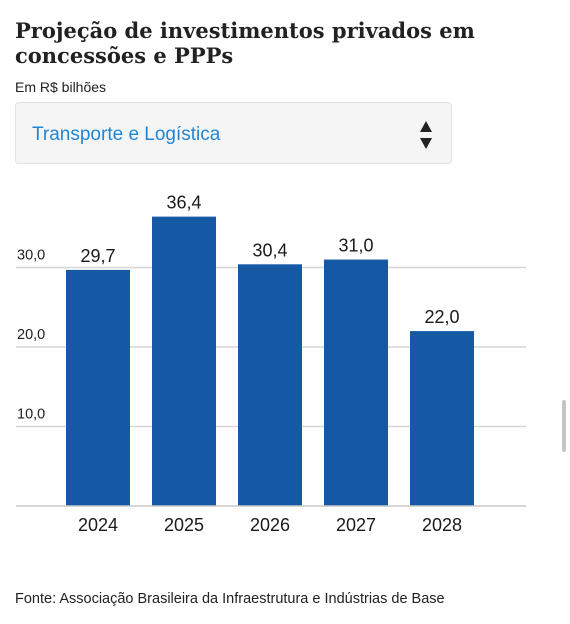  What do you see at coordinates (356, 525) in the screenshot?
I see `x-tick-label: 2027` at bounding box center [356, 525].